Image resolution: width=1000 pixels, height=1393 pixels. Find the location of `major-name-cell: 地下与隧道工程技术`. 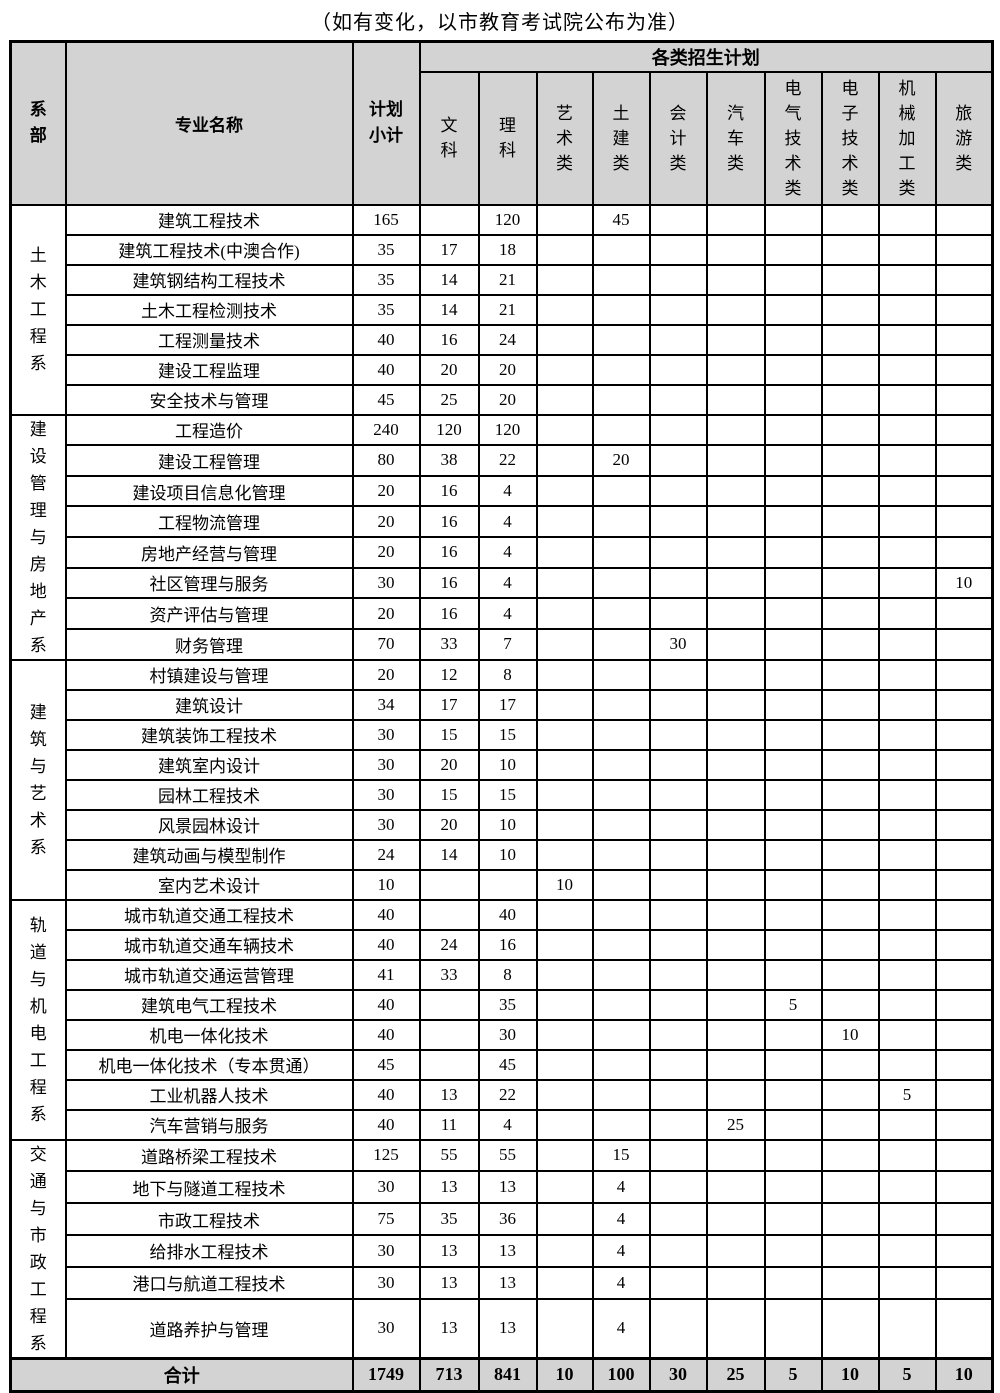

major-name-cell: 地下与隧道工程技术 is located at coordinates (209, 1187).